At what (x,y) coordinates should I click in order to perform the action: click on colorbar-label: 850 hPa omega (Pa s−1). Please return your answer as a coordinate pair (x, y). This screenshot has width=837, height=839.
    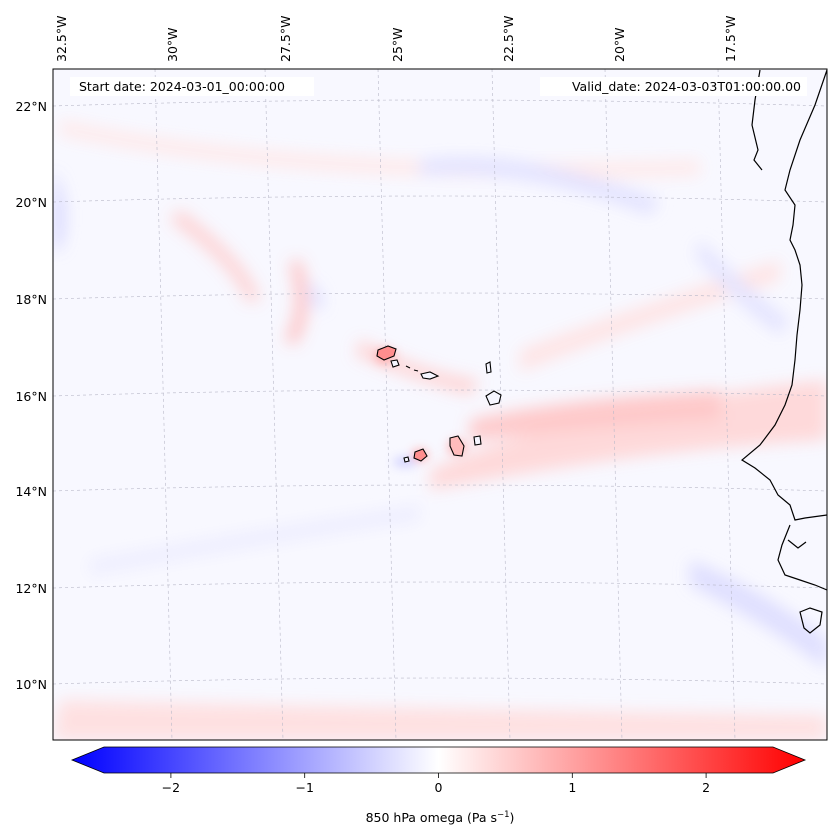
    Looking at the image, I should click on (440, 817).